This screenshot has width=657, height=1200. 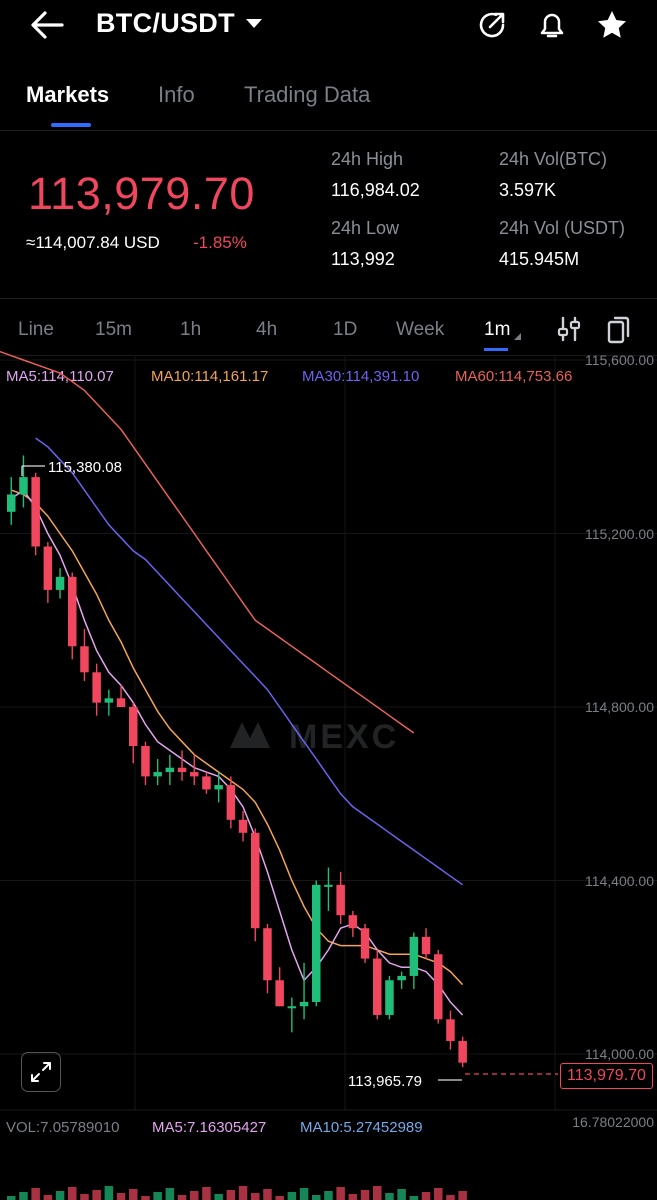 I want to click on refresh-share-icon, so click(x=492, y=25).